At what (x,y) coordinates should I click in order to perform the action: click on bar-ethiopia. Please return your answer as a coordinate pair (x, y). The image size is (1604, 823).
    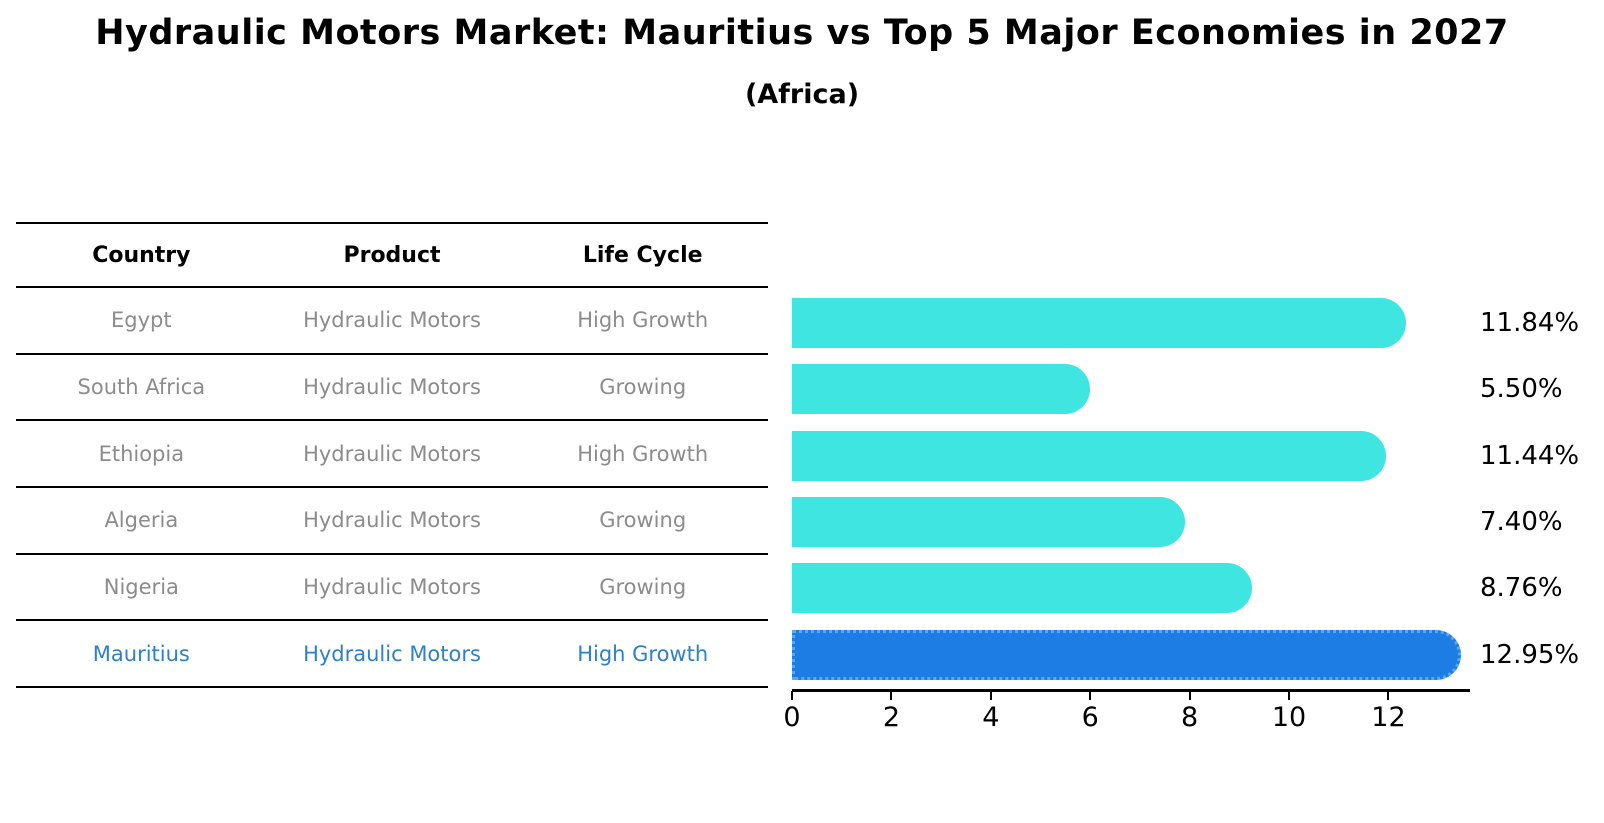
    Looking at the image, I should click on (1089, 455).